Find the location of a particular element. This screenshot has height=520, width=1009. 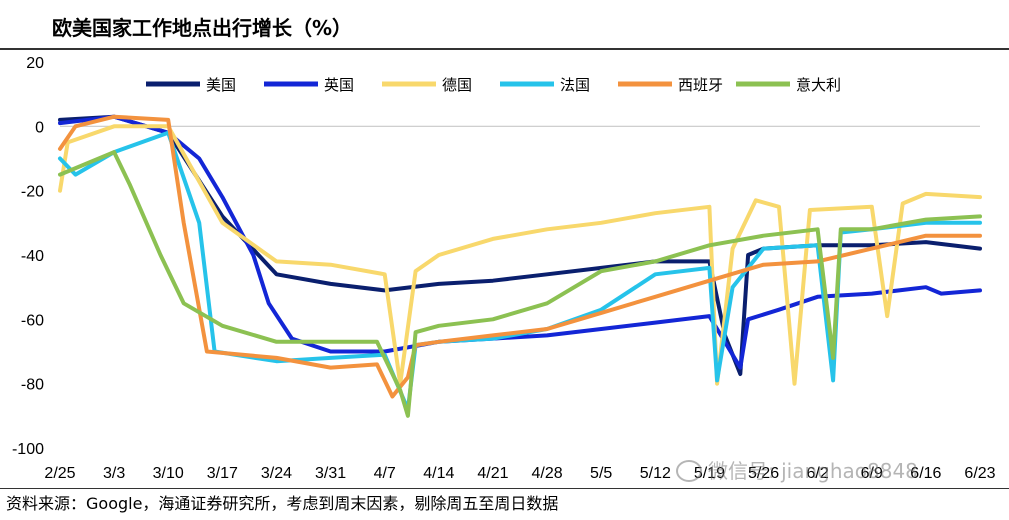

x-tick-label: 3/10 is located at coordinates (168, 473).